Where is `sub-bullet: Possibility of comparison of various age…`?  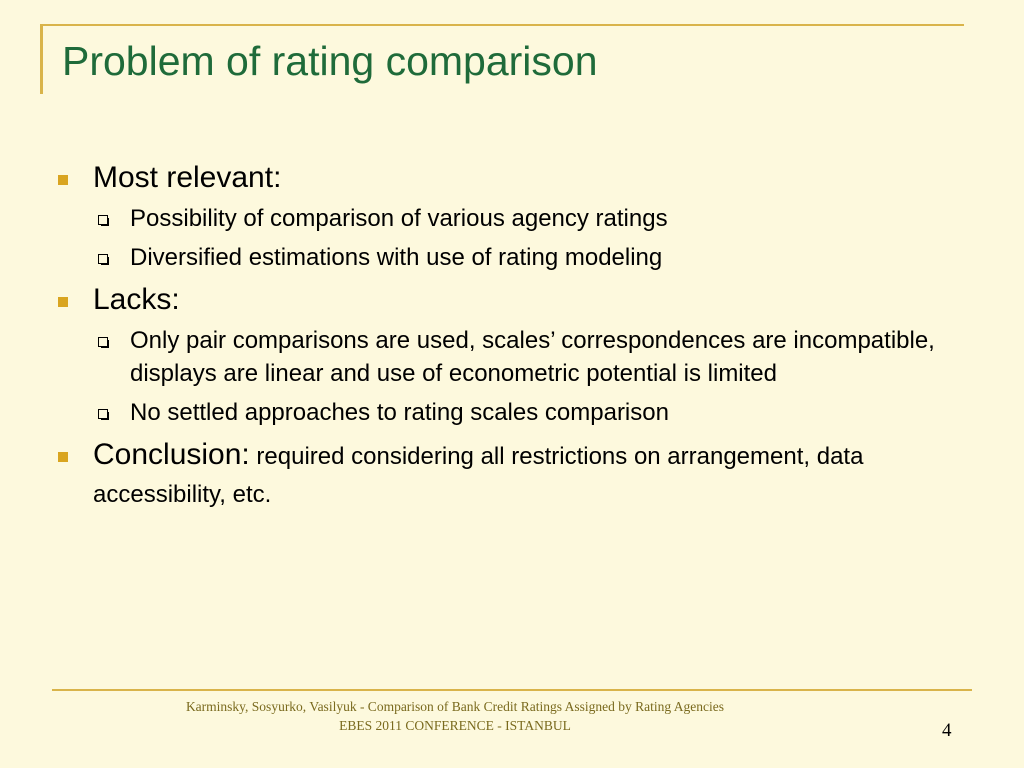
sub-bullet: Possibility of comparison of various age… is located at coordinates (516, 218).